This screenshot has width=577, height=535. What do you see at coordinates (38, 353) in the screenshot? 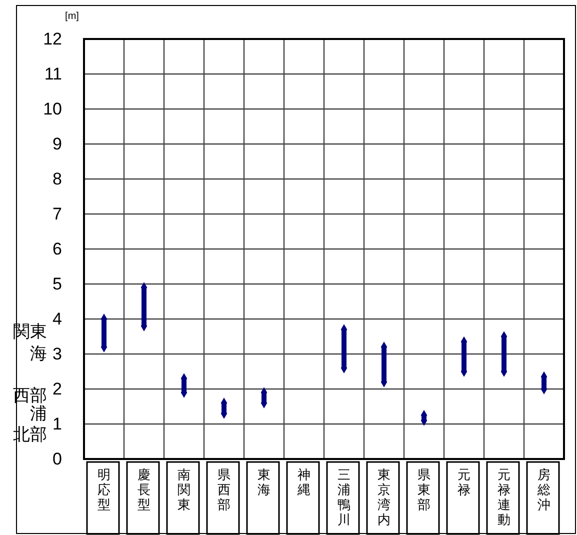
I see `text: 海` at bounding box center [38, 353].